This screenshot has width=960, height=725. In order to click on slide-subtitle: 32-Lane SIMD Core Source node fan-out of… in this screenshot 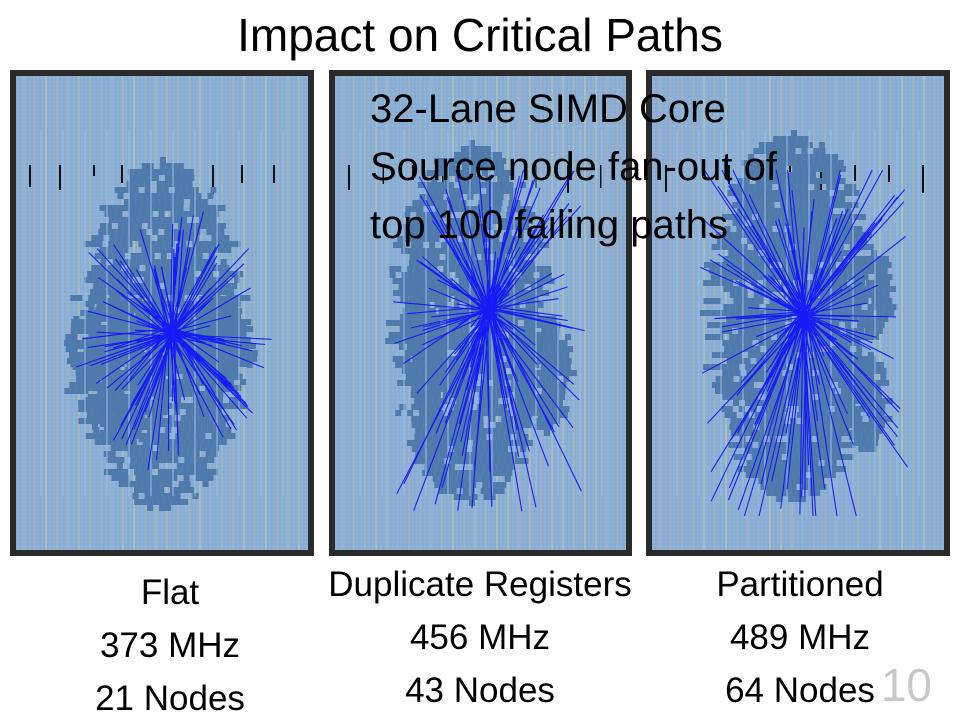, I will do `click(573, 167)`.